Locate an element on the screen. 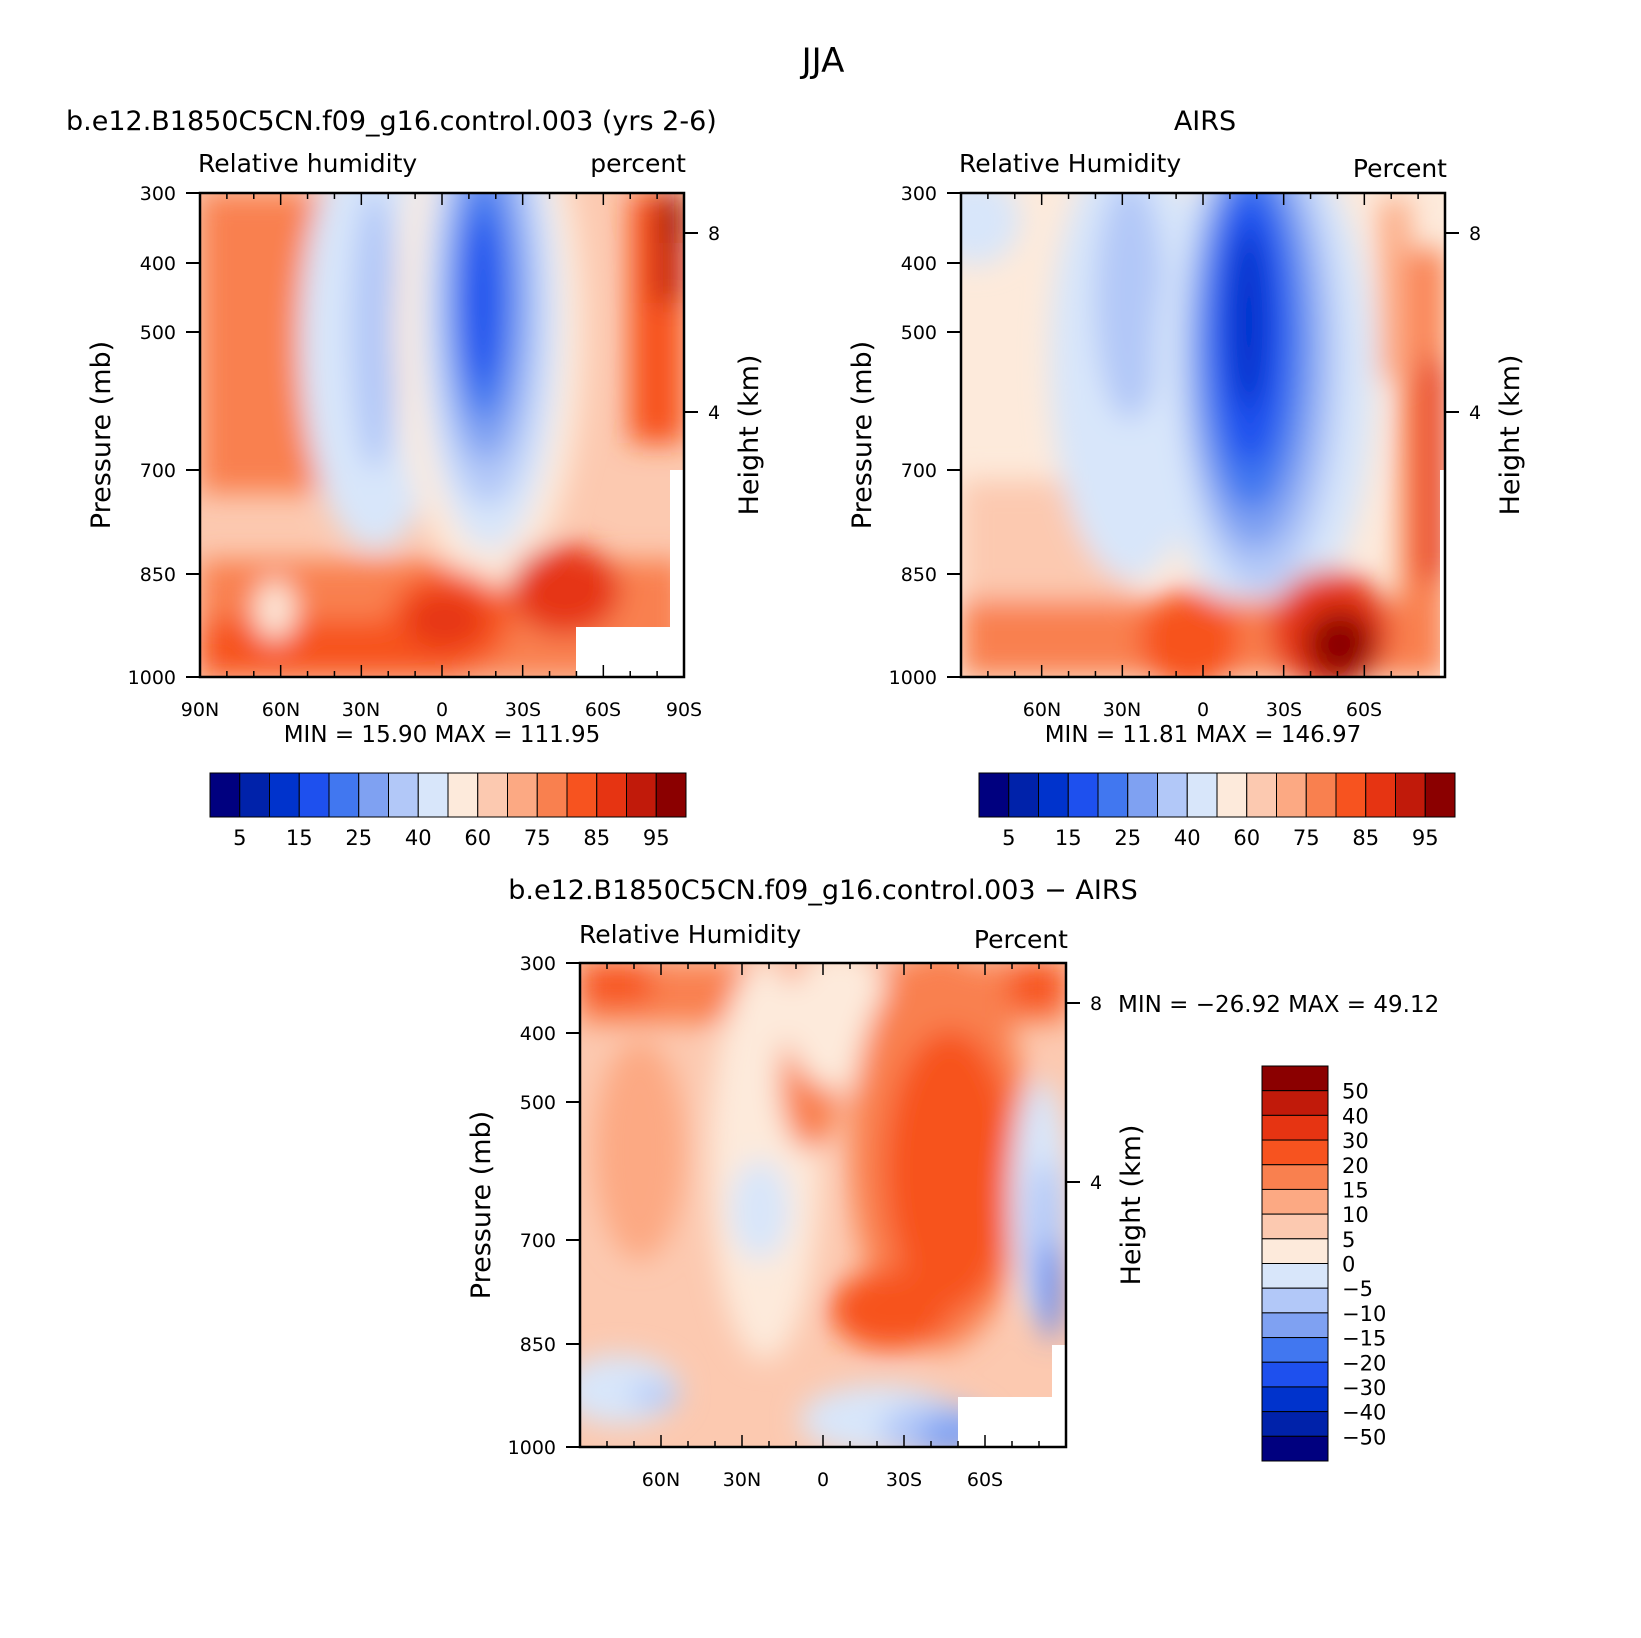 Image resolution: width=1641 pixels, height=1638 pixels. panel-diff-colorbar-label: −20 is located at coordinates (1364, 1363).